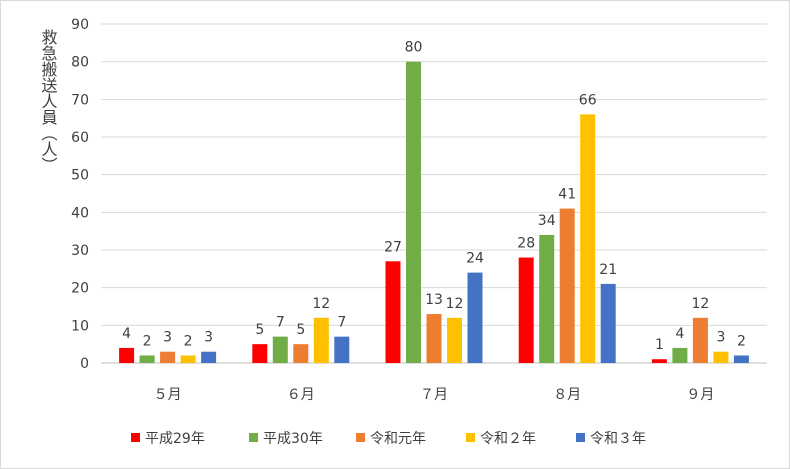 This screenshot has width=790, height=469. What do you see at coordinates (168, 395) in the screenshot?
I see `x-category-label: ５月` at bounding box center [168, 395].